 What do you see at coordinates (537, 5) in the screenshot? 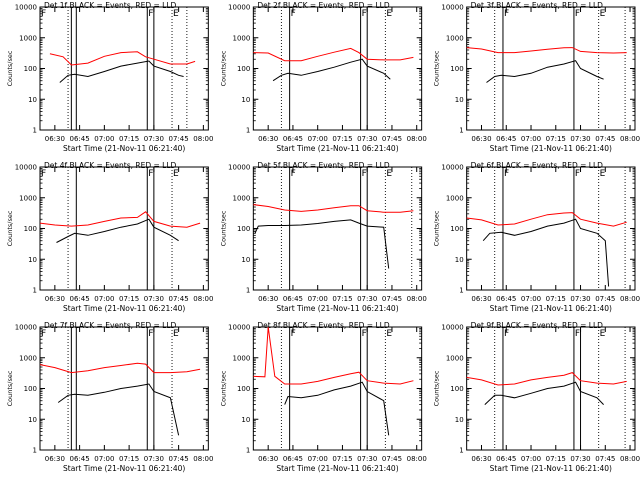
I see `panel-title: Det 3f BLACK = Events, RED = LLD` at bounding box center [537, 5].